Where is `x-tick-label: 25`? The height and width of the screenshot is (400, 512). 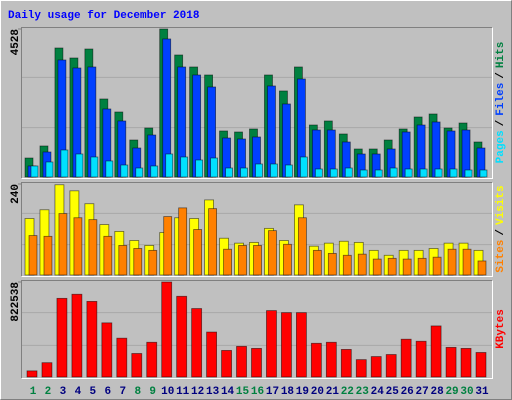
x-tick-label: 25 is located at coordinates (393, 392).